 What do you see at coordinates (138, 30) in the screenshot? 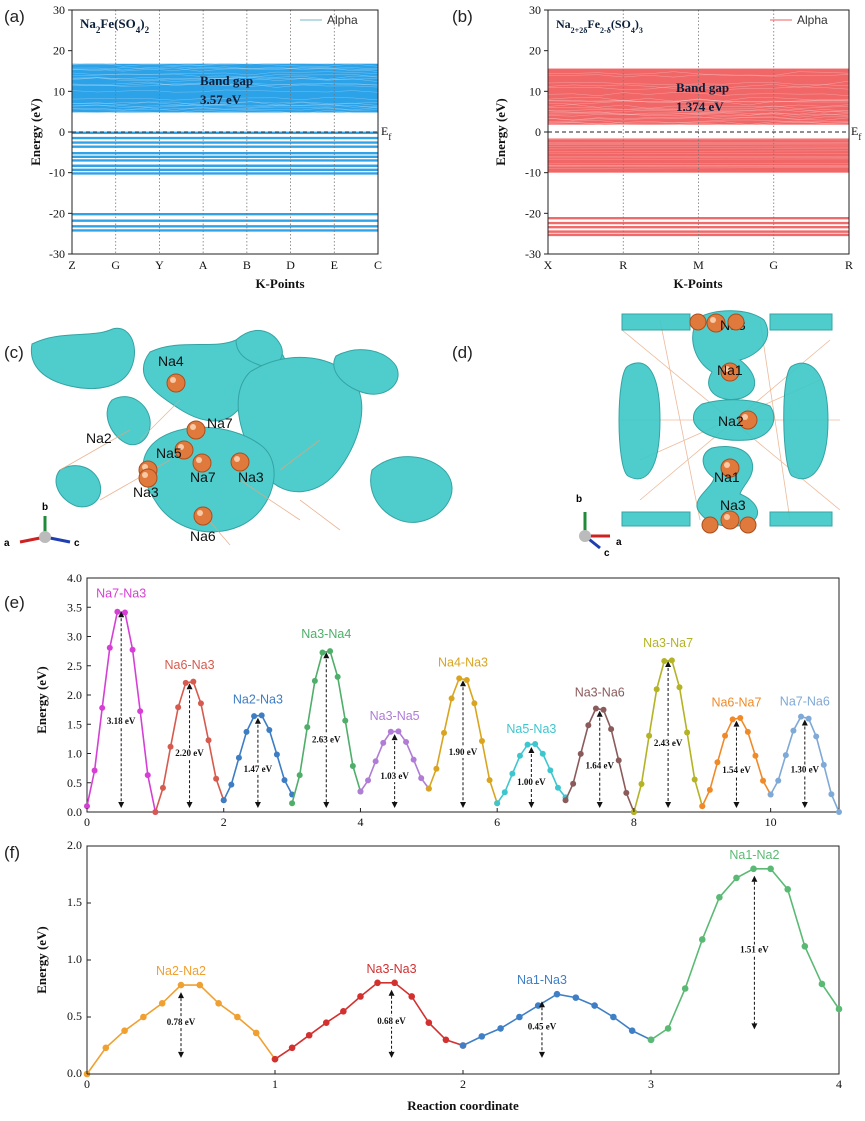
I see `a-formula-part: 4` at bounding box center [138, 30].